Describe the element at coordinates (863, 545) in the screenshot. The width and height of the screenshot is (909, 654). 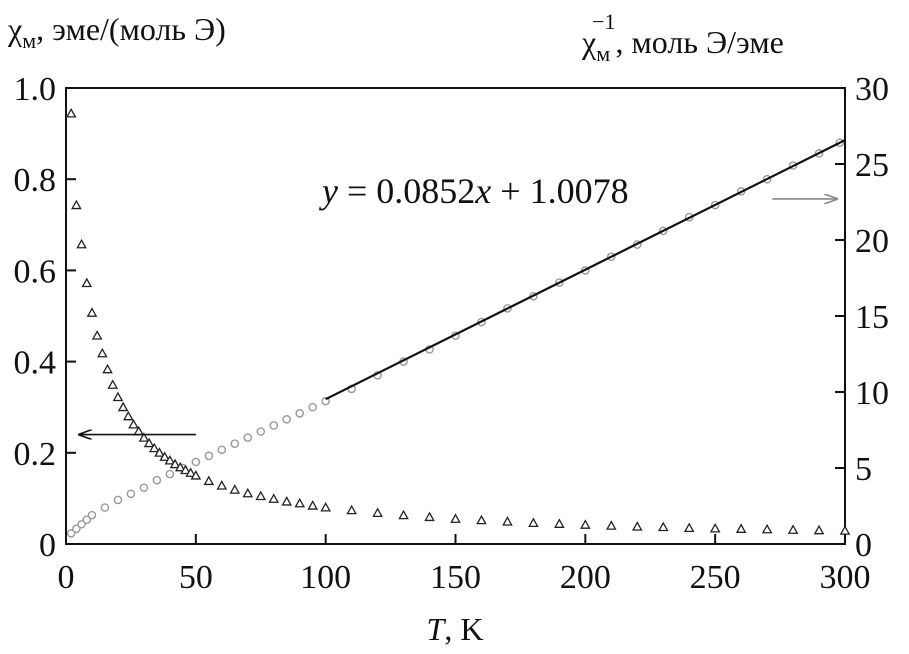
I see `y-right-tick-label: 0` at that location.